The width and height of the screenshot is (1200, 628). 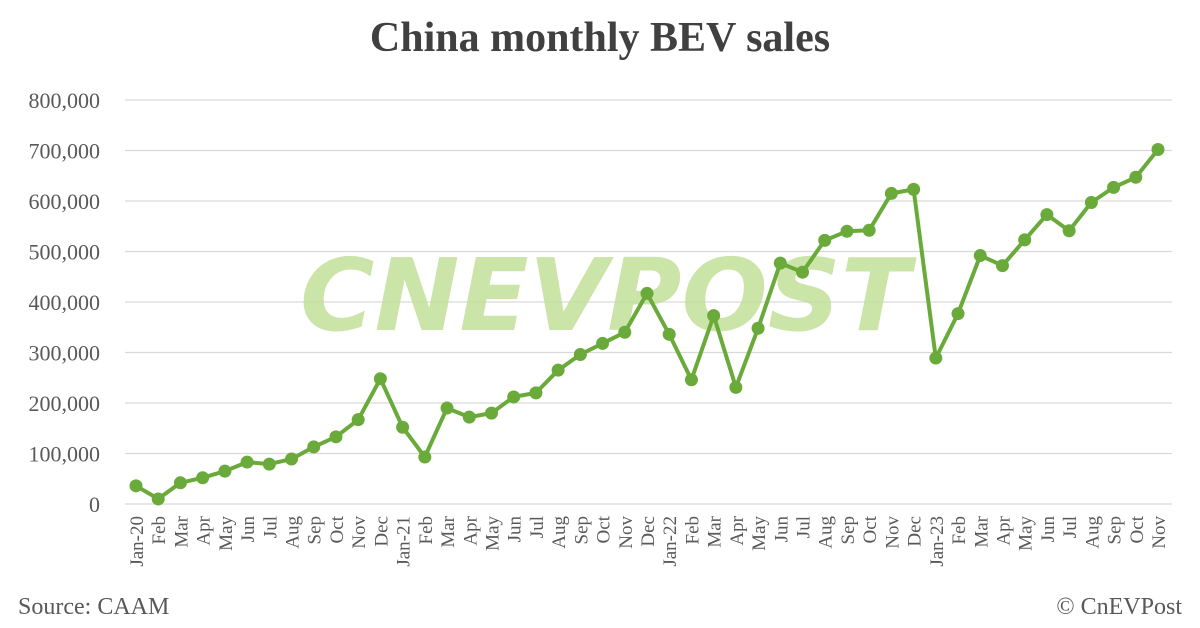 I want to click on x-tick-label: Jan-22, so click(x=670, y=541).